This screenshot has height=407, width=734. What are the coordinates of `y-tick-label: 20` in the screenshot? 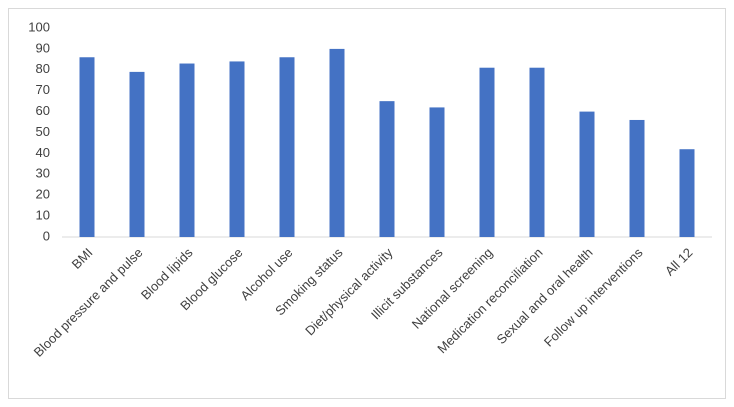 It's located at (43, 194).